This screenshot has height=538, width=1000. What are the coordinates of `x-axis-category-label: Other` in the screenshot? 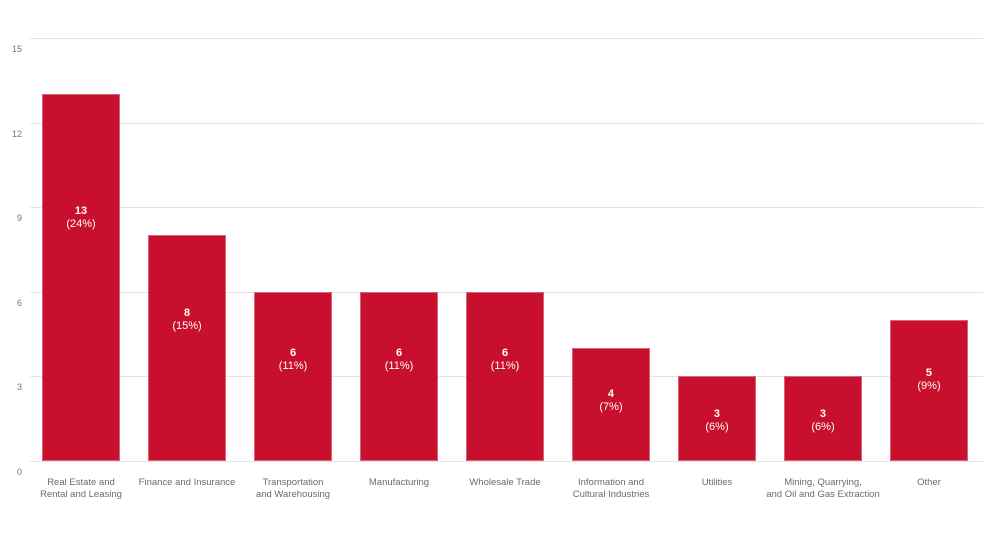 It's located at (929, 483).